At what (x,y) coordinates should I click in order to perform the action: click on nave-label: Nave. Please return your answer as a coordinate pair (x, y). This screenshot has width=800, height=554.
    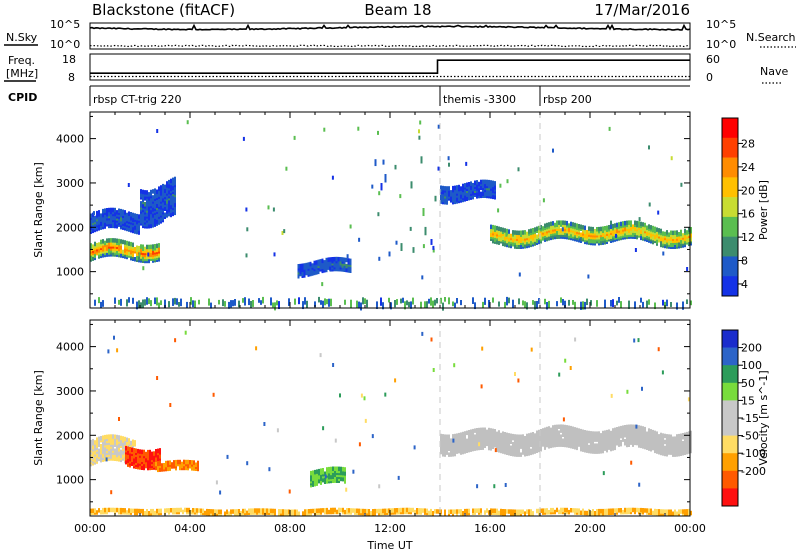
    Looking at the image, I should click on (774, 71).